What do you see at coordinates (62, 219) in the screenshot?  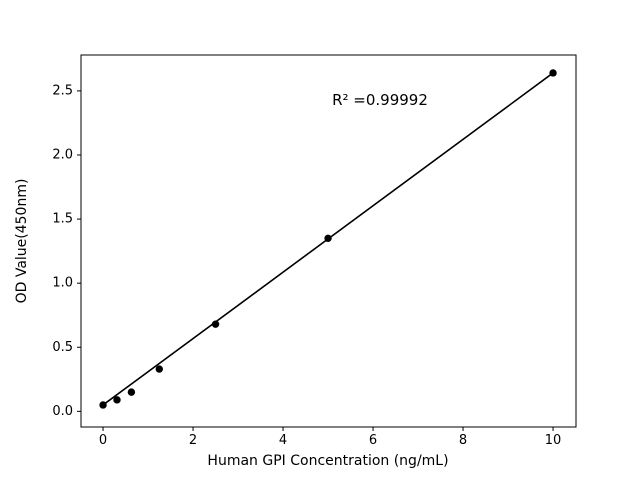 I see `y-tick-label: 1.5` at bounding box center [62, 219].